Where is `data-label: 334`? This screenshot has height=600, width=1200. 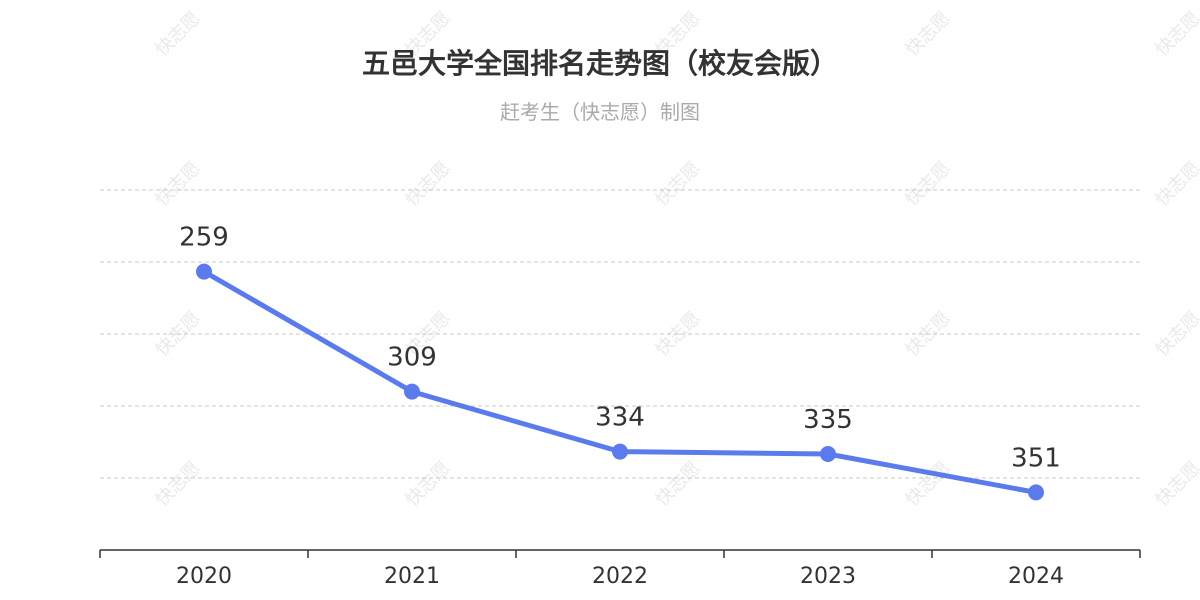
data-label: 334 is located at coordinates (620, 418).